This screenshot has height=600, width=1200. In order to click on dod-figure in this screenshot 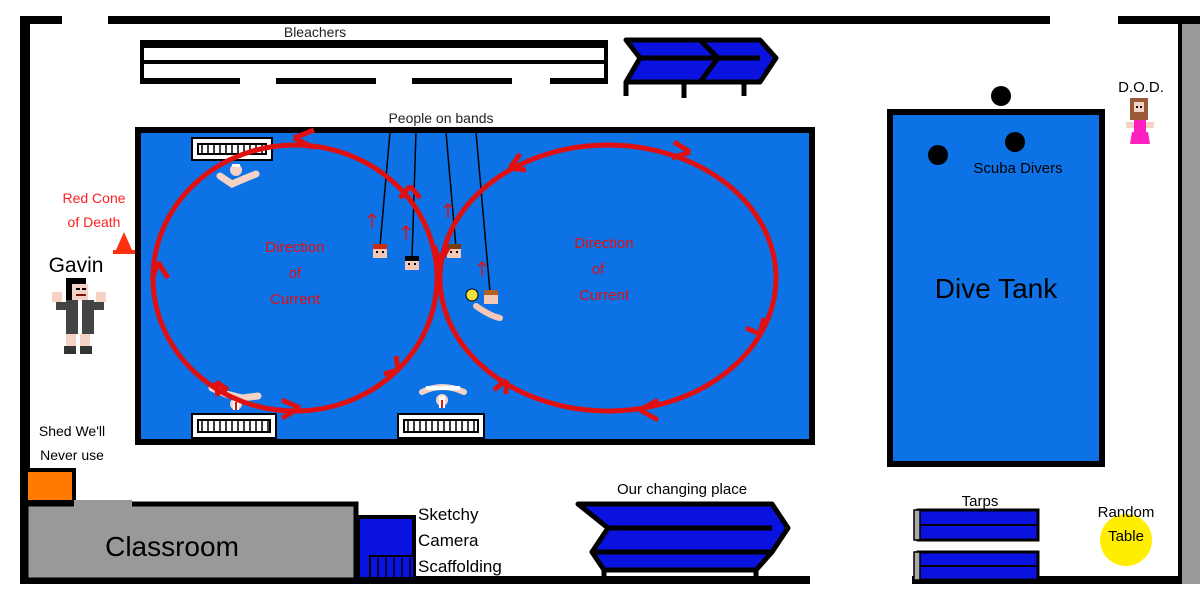, I will do `click(1140, 121)`.